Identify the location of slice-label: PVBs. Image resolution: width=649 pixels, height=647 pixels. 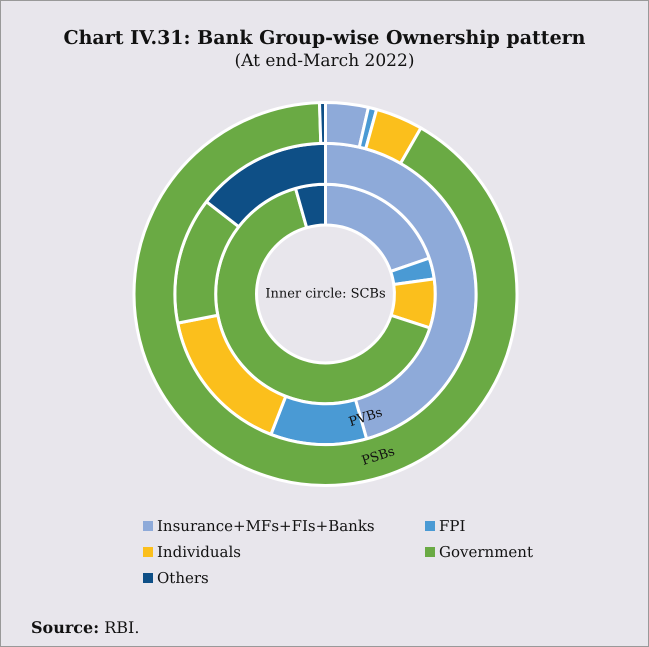
(365, 417).